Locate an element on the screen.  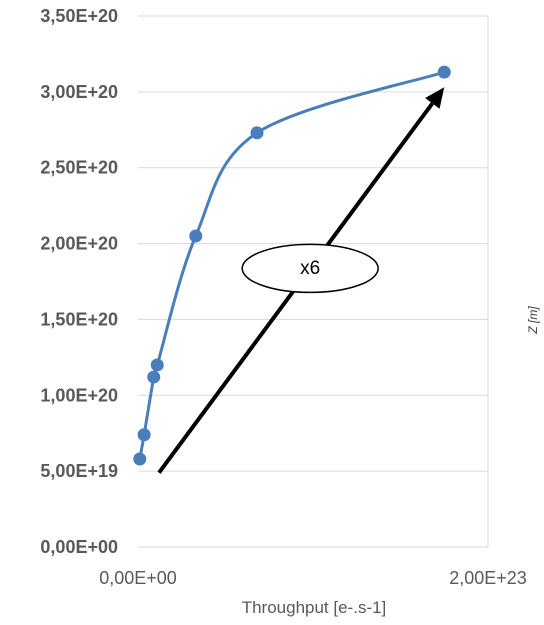
y-tick-label: 2,00E+20 is located at coordinates (79, 244).